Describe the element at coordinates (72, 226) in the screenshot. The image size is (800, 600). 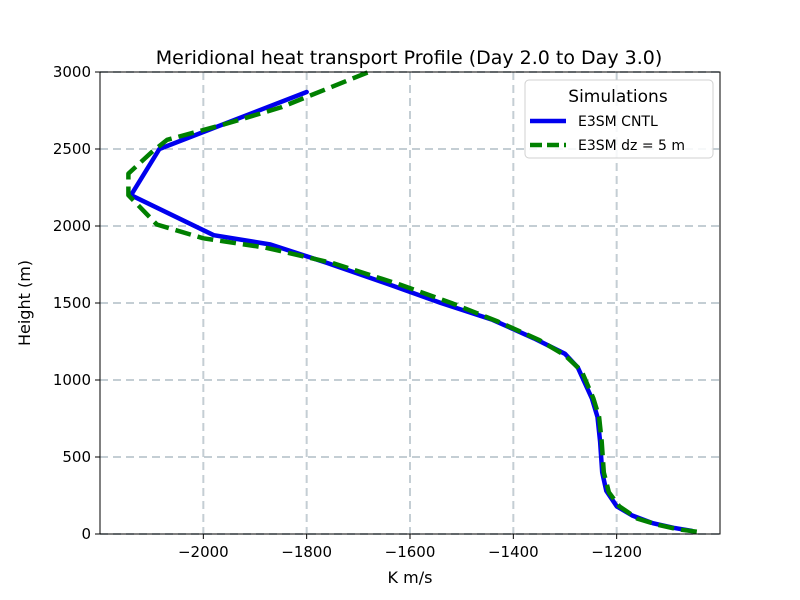
I see `y-tick-label: 2000` at that location.